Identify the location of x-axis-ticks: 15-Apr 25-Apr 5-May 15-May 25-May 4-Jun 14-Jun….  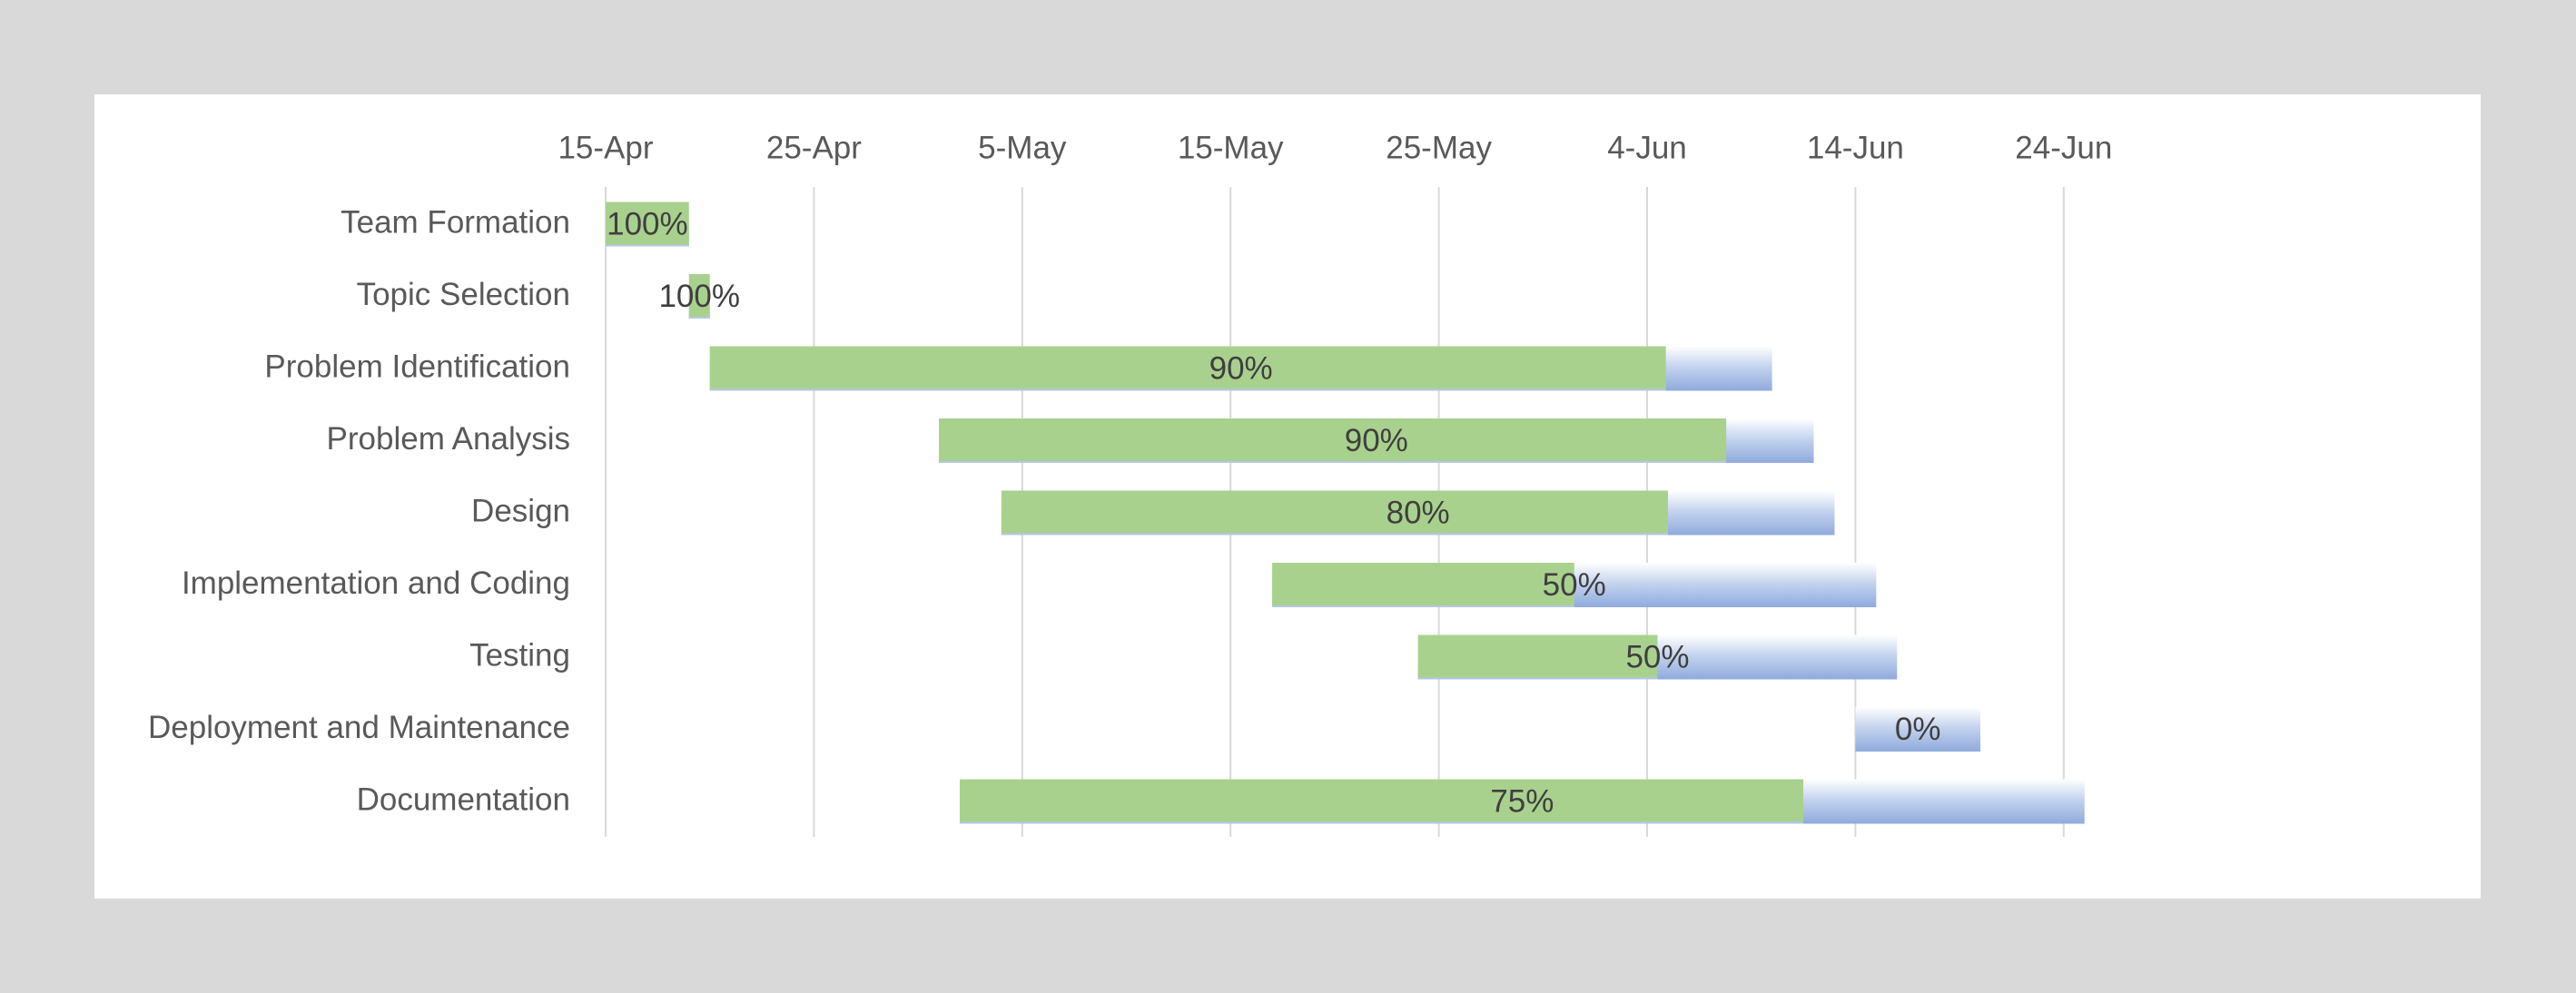
(1335, 147).